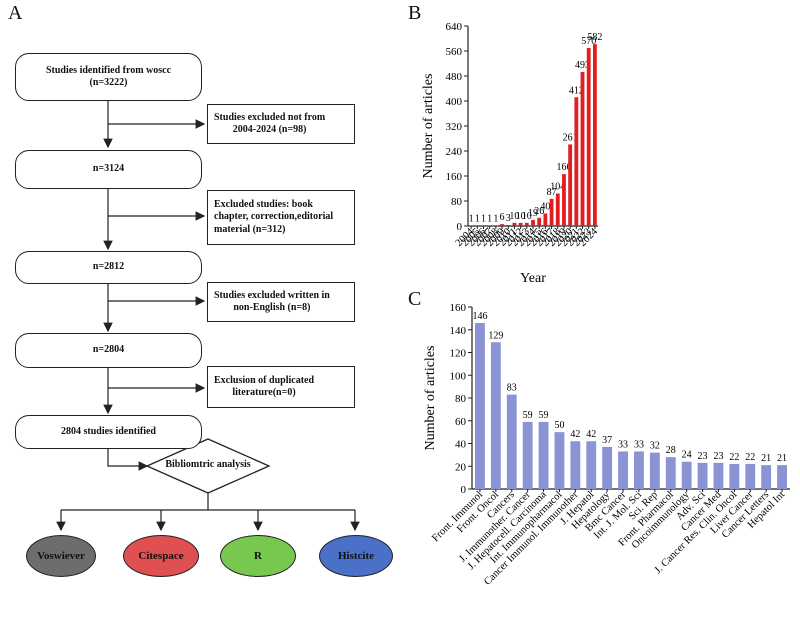 The image size is (800, 635). What do you see at coordinates (559, 425) in the screenshot?
I see `bar-value-label: 50` at bounding box center [559, 425].